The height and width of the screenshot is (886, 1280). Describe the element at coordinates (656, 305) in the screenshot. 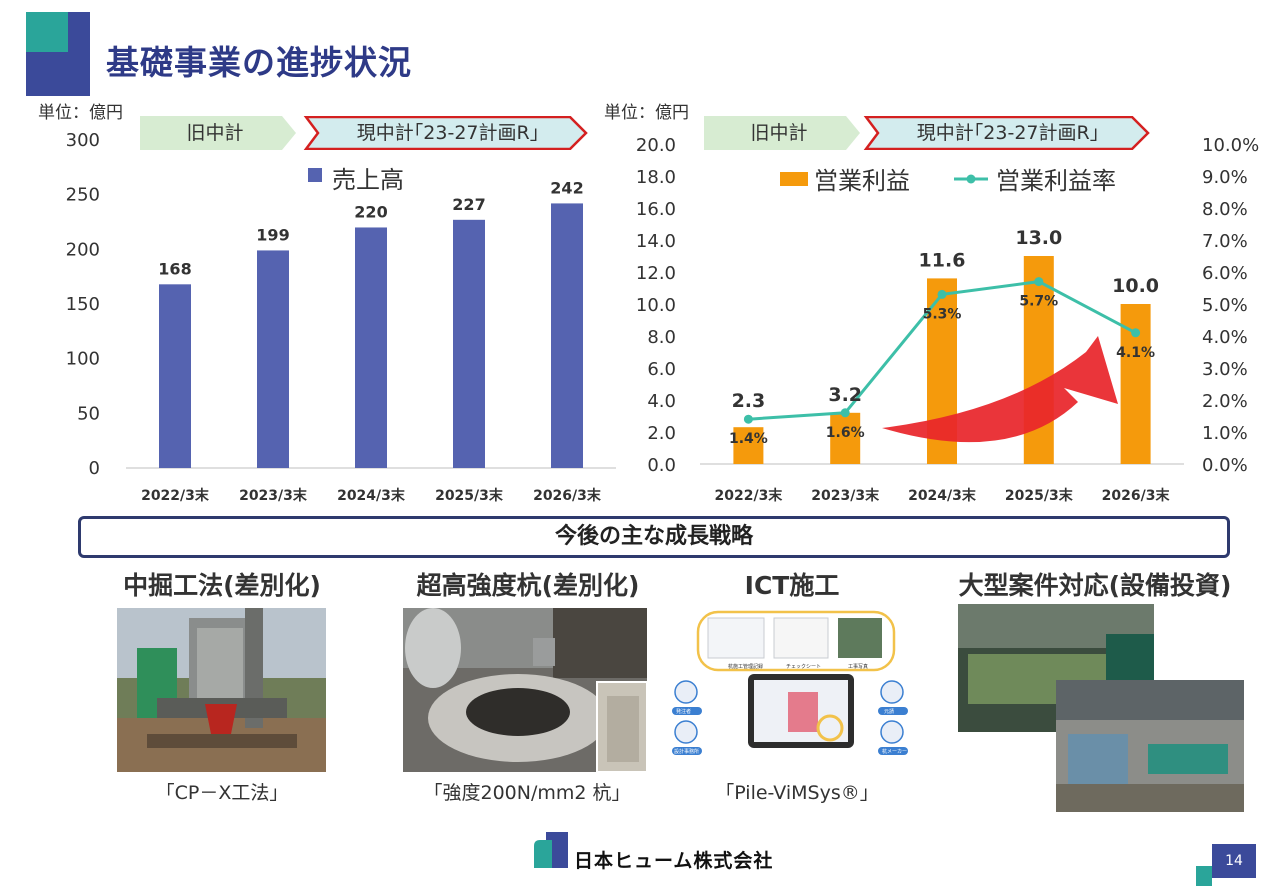

I see `right-chart-y-tick: 10.0` at that location.